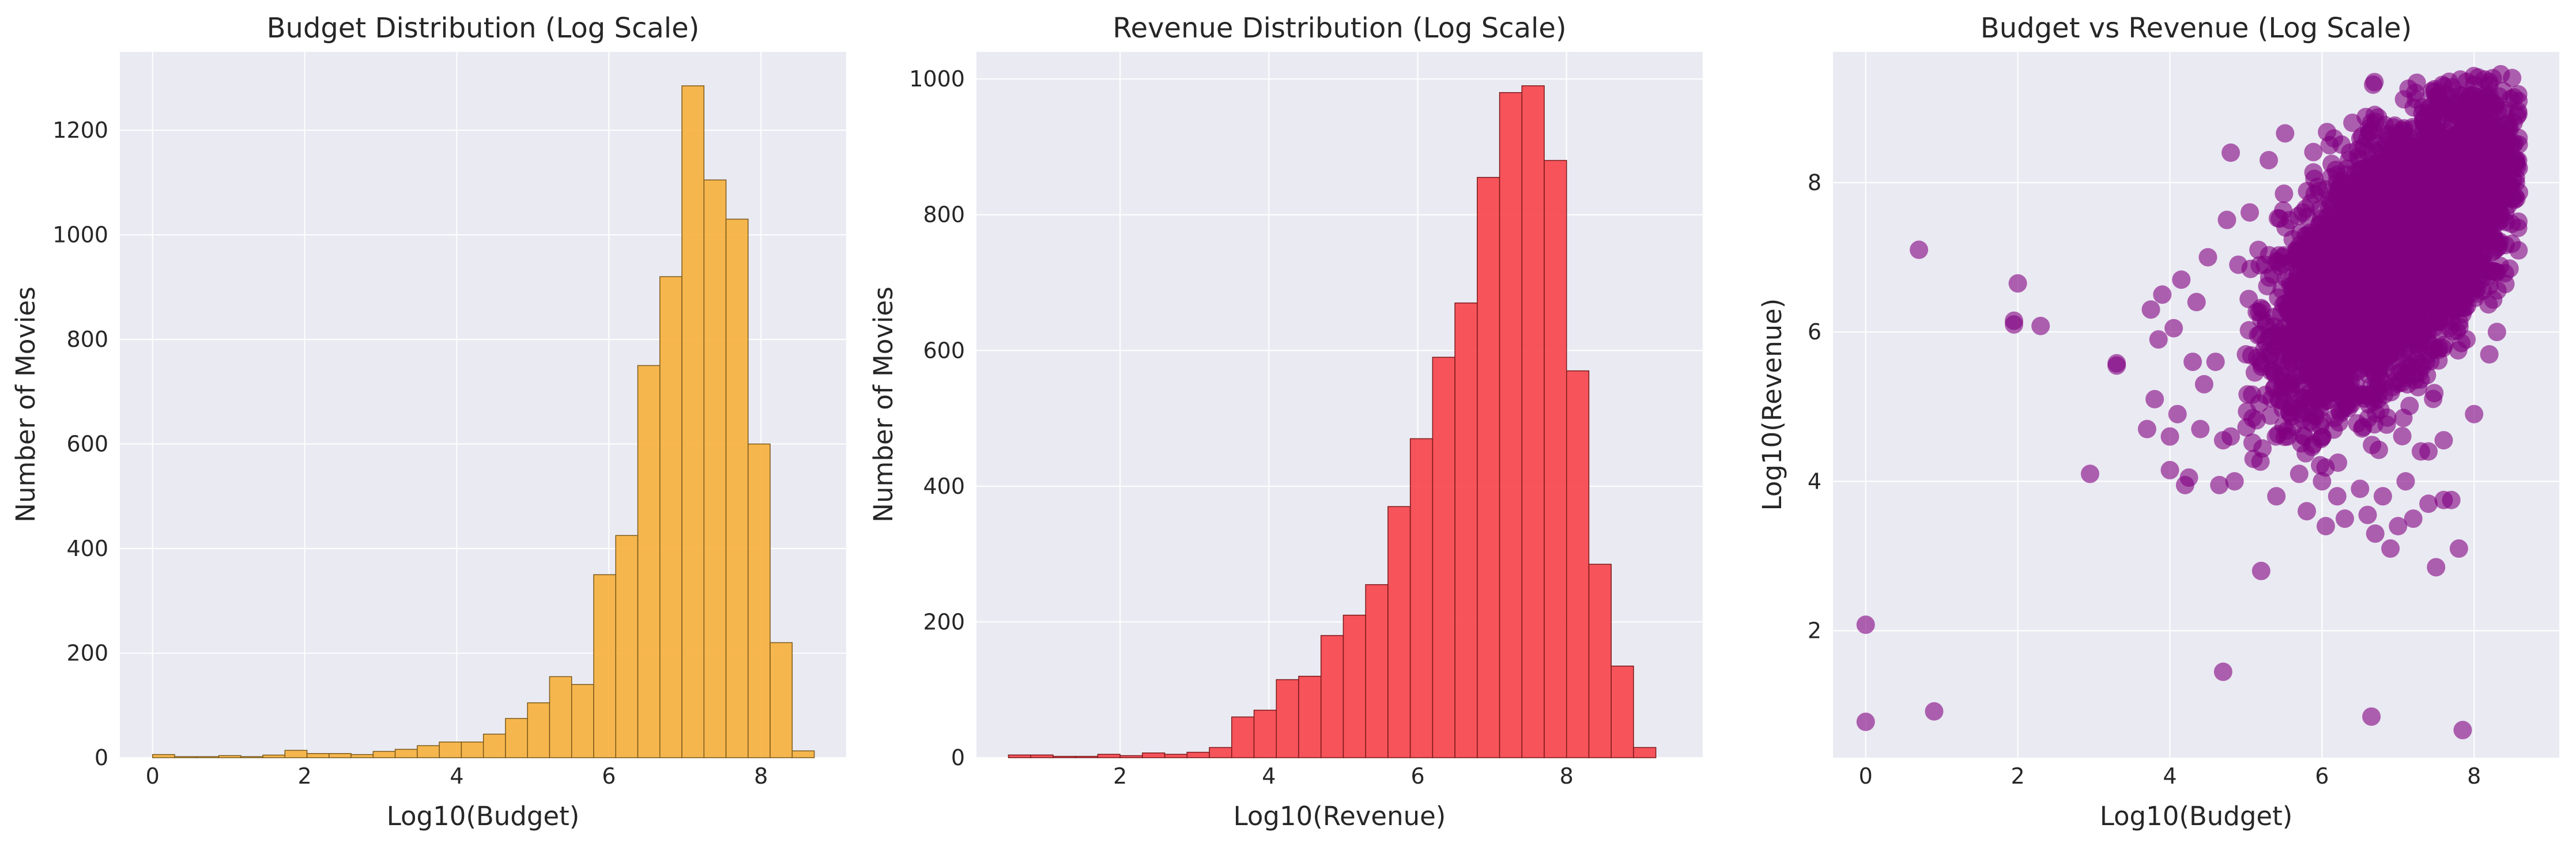 This screenshot has width=2576, height=847. I want to click on scatter-x-axis-label: Log10(Budget), so click(2196, 816).